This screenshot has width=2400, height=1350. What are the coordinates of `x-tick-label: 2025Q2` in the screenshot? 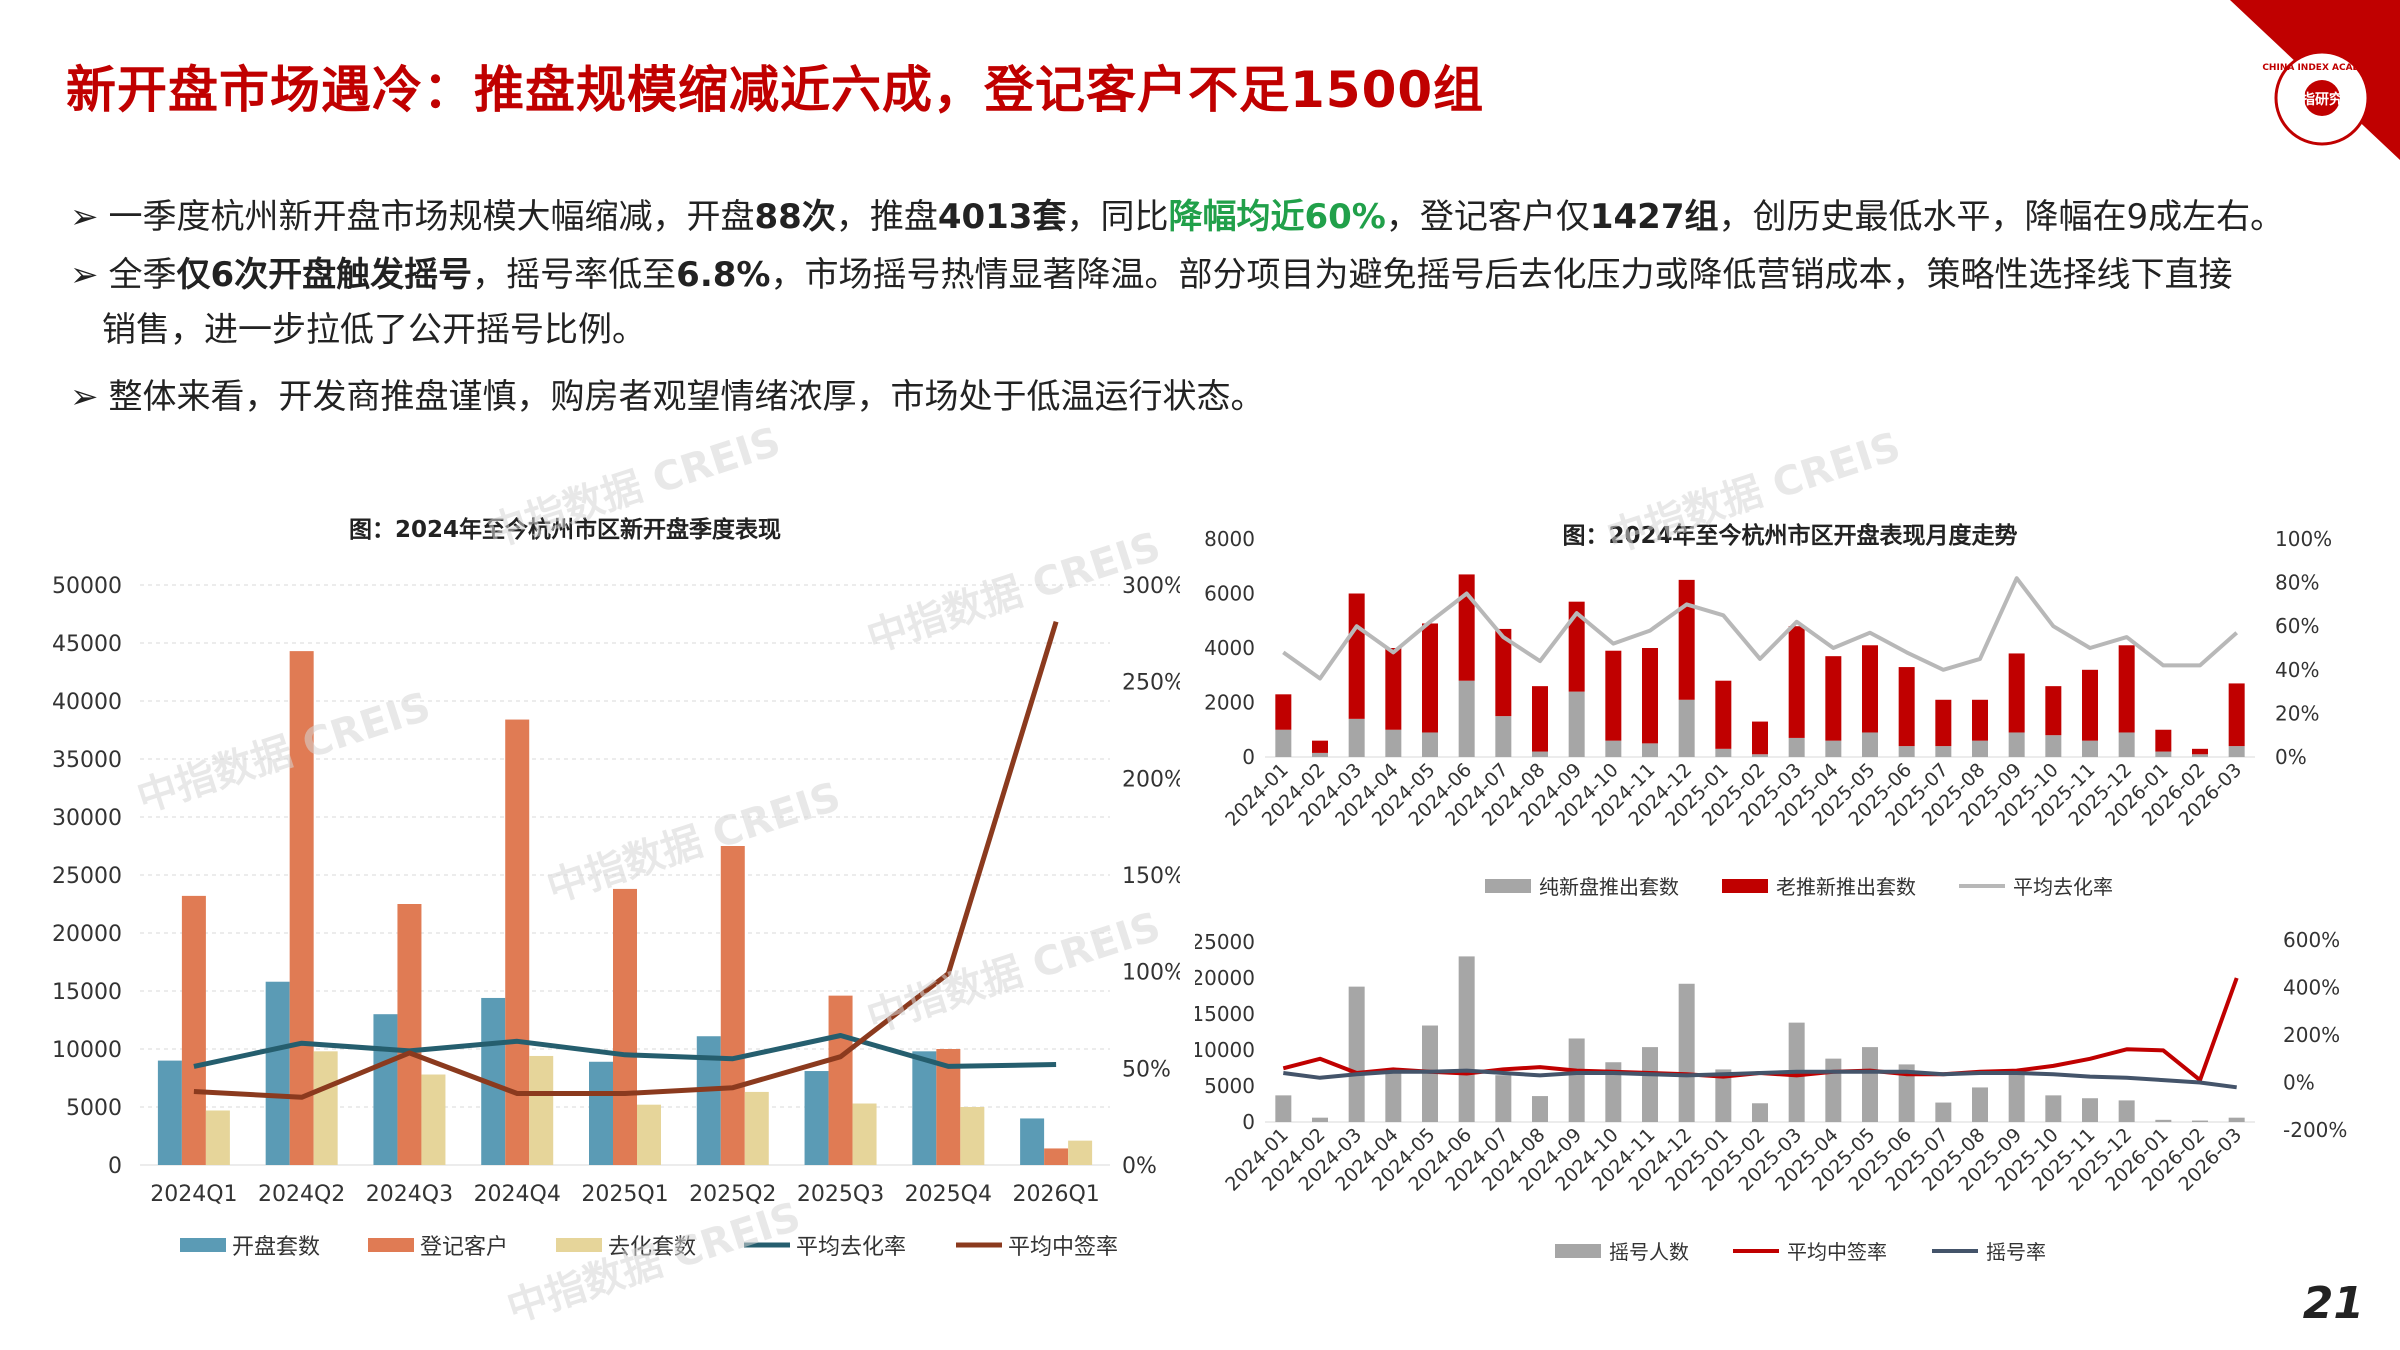 It's located at (732, 1194).